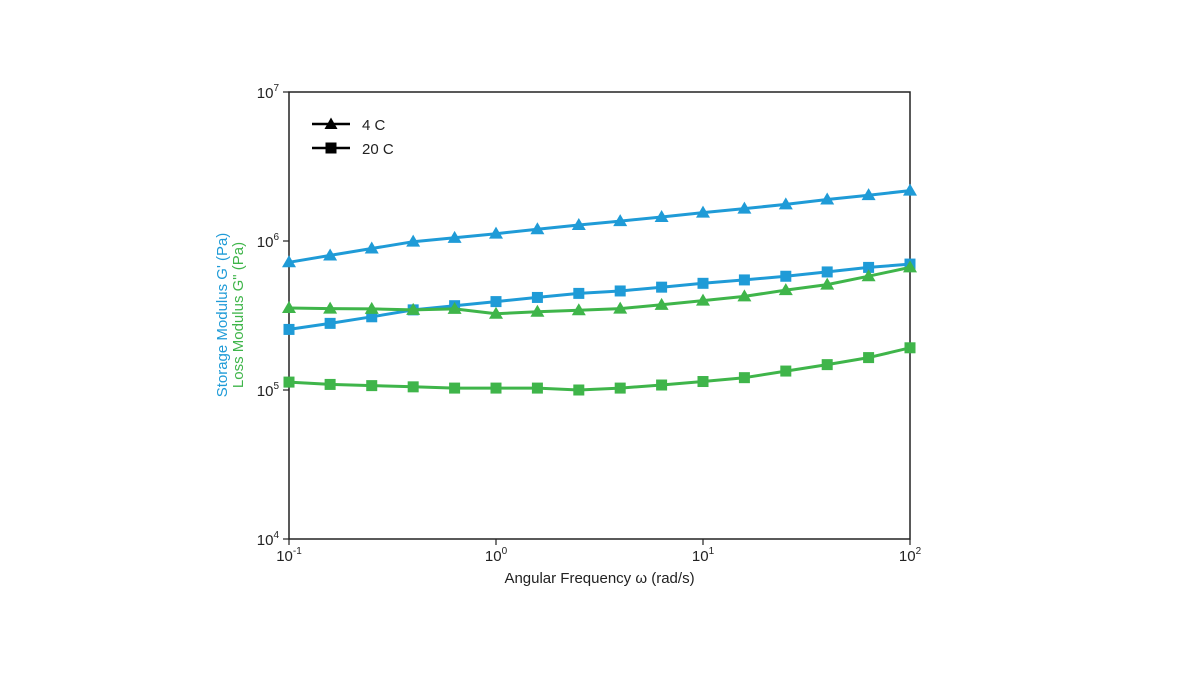  I want to click on y-axis-title-storage: Storage Modulus G' (Pa), so click(222, 315).